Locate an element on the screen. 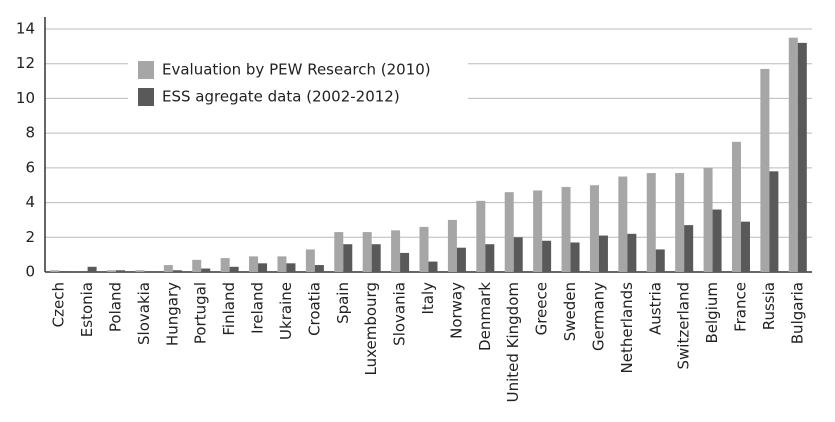 The image size is (835, 422). x-tick-label: Denmark is located at coordinates (485, 316).